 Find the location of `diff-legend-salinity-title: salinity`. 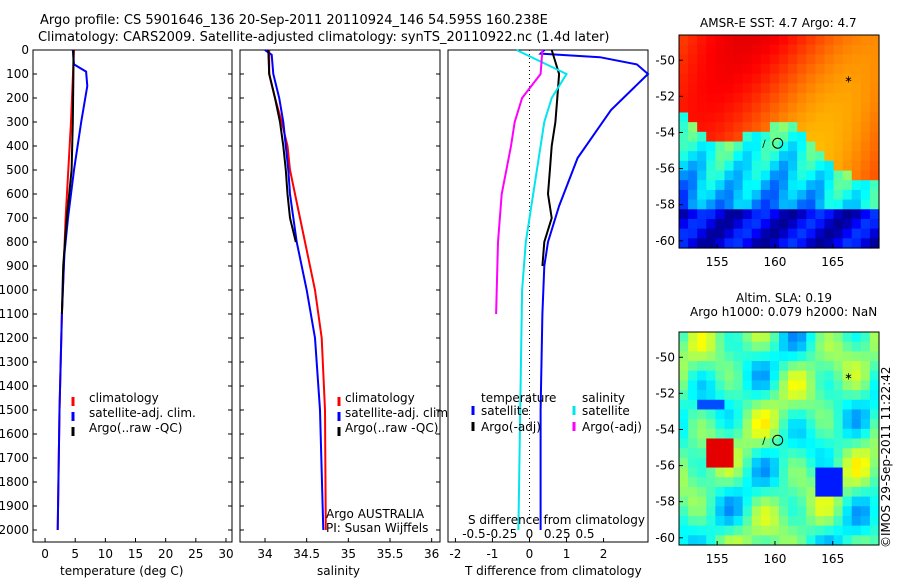

diff-legend-salinity-title: salinity is located at coordinates (603, 398).